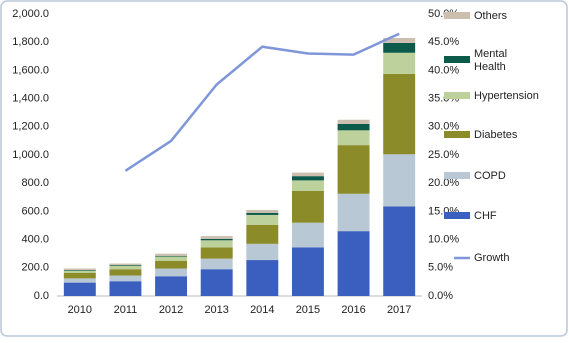 The width and height of the screenshot is (569, 343). Describe the element at coordinates (30, 14) in the screenshot. I see `y-tick-label: 2,000.0` at that location.